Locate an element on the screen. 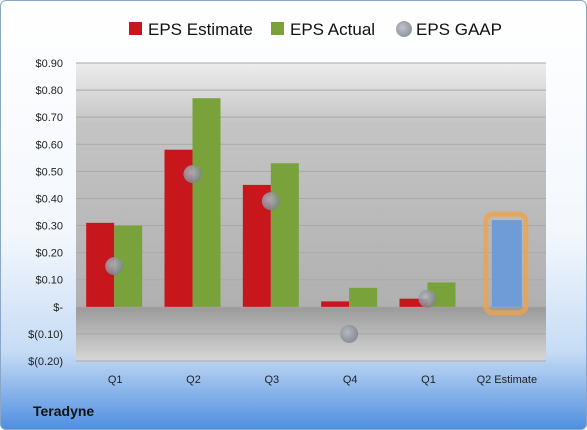 This screenshot has height=430, width=587. x-tick-label: Q2 Estimate is located at coordinates (507, 380).